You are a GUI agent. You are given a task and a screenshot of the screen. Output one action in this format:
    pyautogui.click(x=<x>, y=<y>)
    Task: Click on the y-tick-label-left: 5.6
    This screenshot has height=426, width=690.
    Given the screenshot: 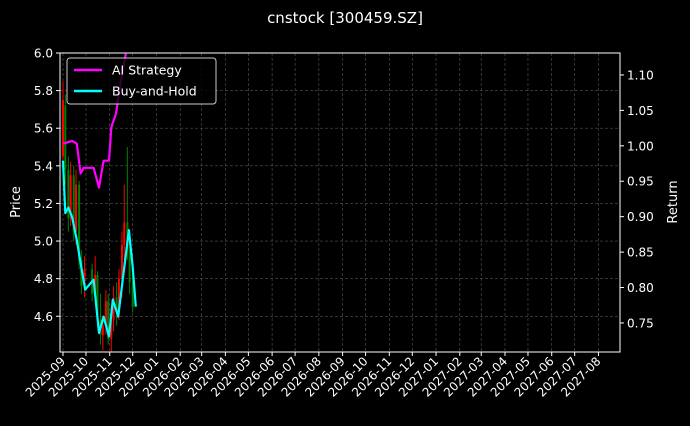 What is the action you would take?
    pyautogui.click(x=43, y=129)
    